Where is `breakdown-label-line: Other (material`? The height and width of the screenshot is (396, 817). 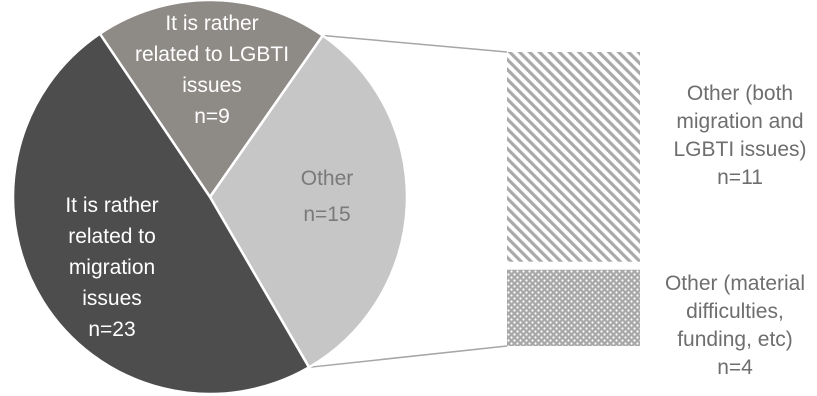
breakdown-label-line: Other (material is located at coordinates (735, 283).